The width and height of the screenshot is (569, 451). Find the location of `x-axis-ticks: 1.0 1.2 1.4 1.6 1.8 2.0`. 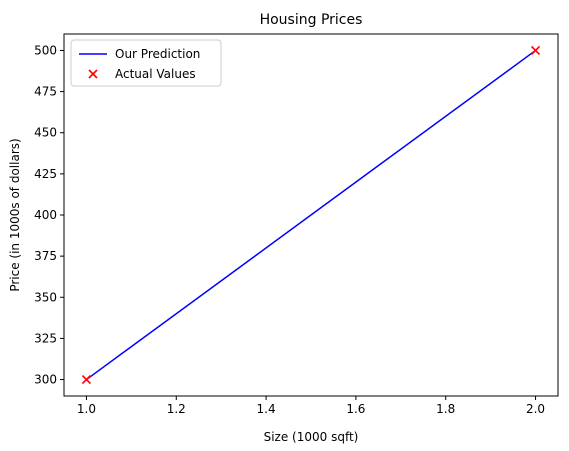

x-axis-ticks: 1.0 1.2 1.4 1.6 1.8 2.0 is located at coordinates (311, 406).